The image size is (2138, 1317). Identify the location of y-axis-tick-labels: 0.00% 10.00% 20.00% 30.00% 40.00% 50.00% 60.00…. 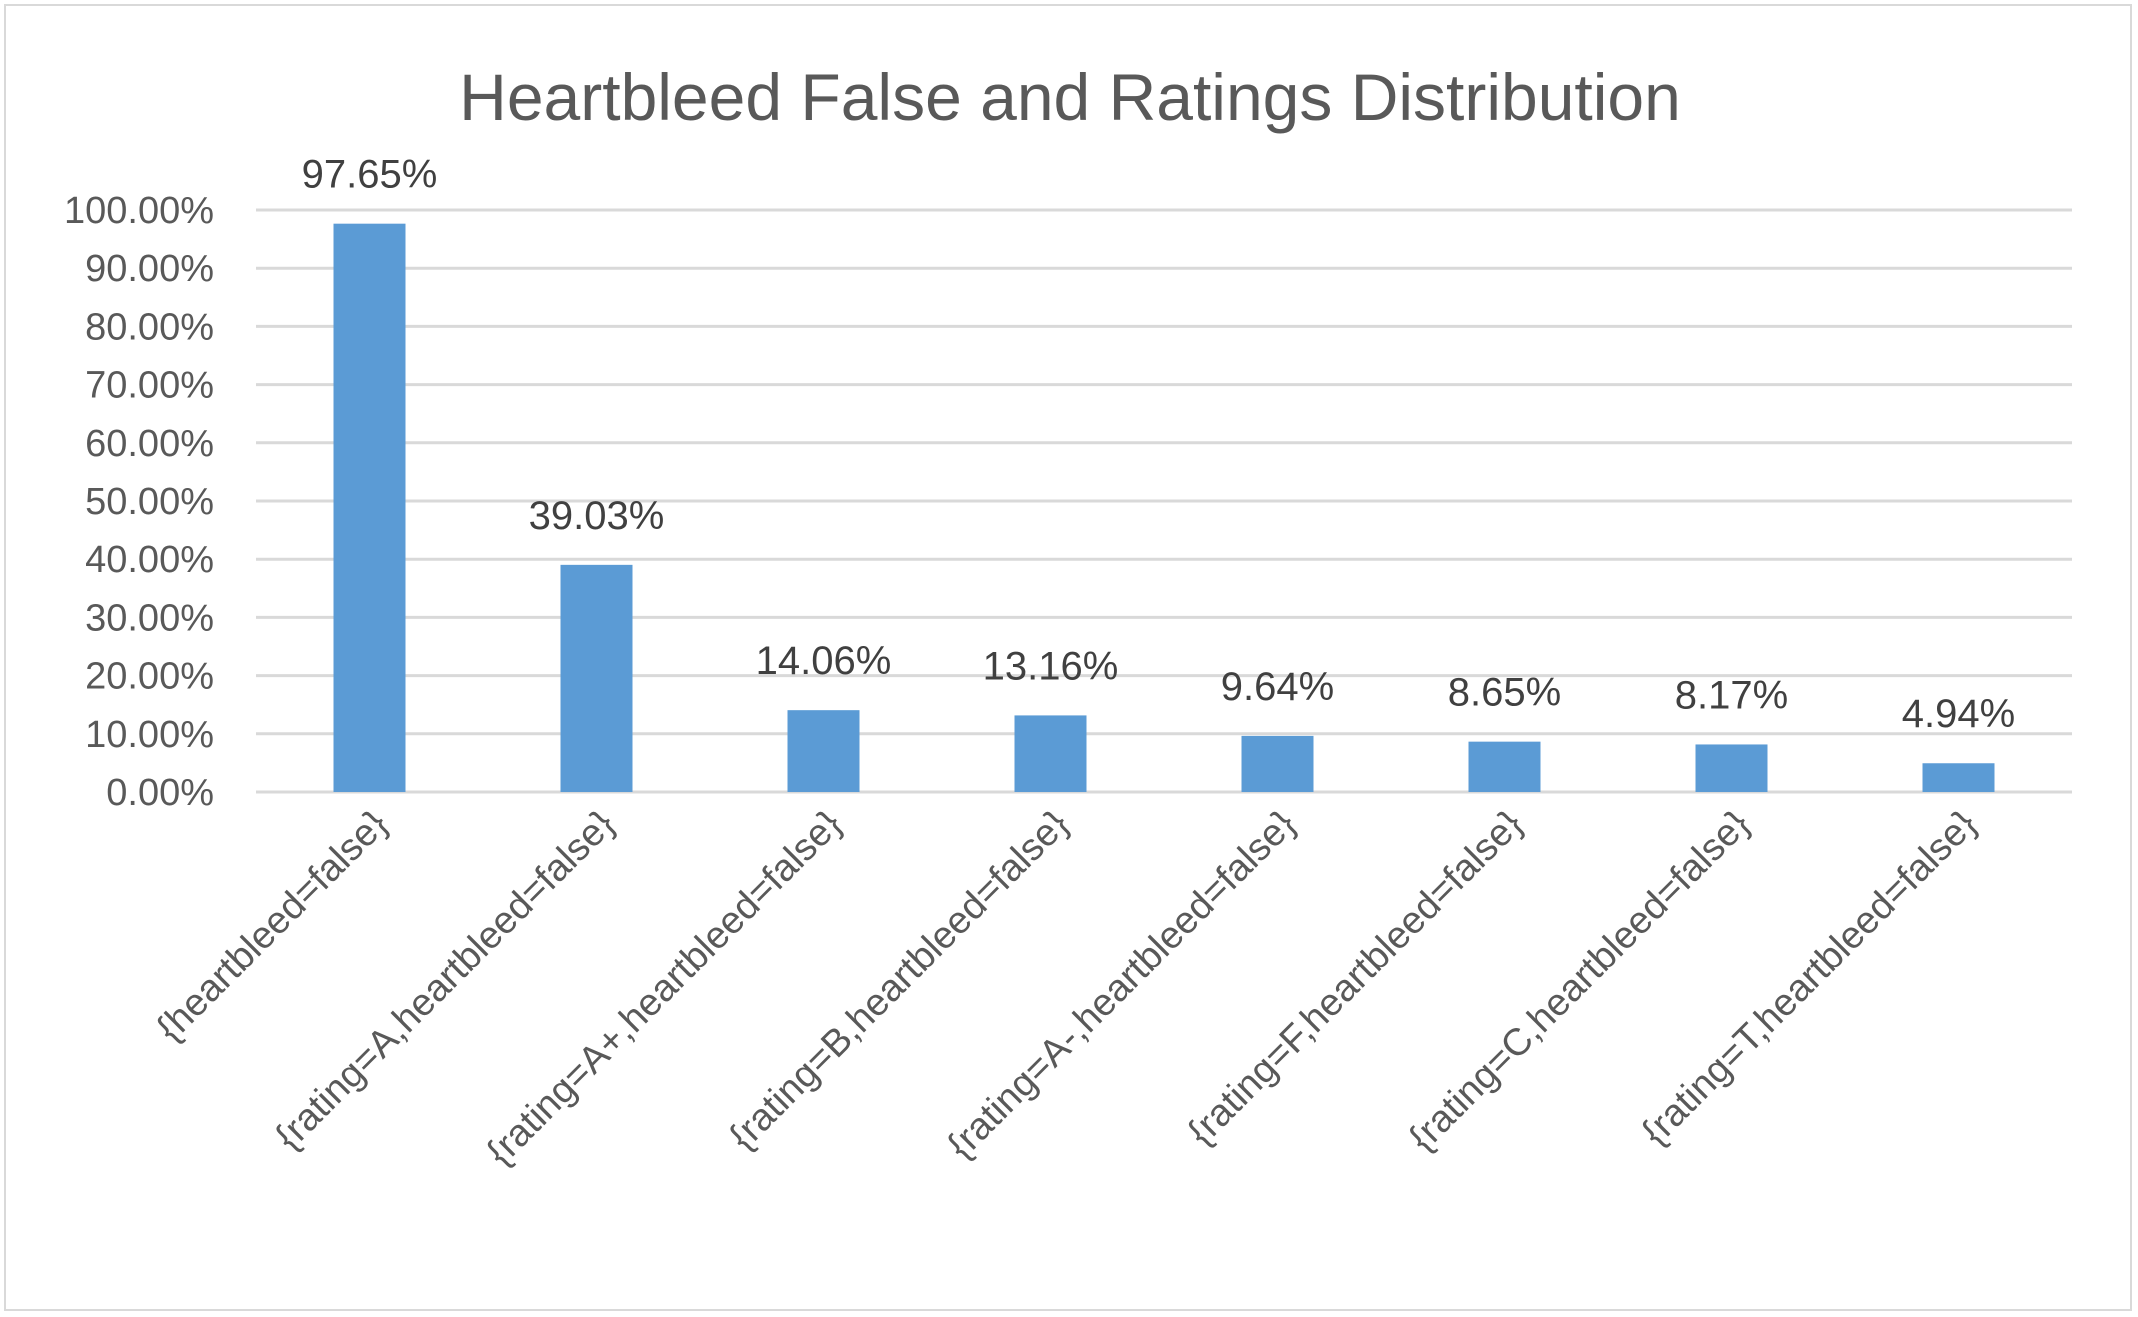
(139, 502).